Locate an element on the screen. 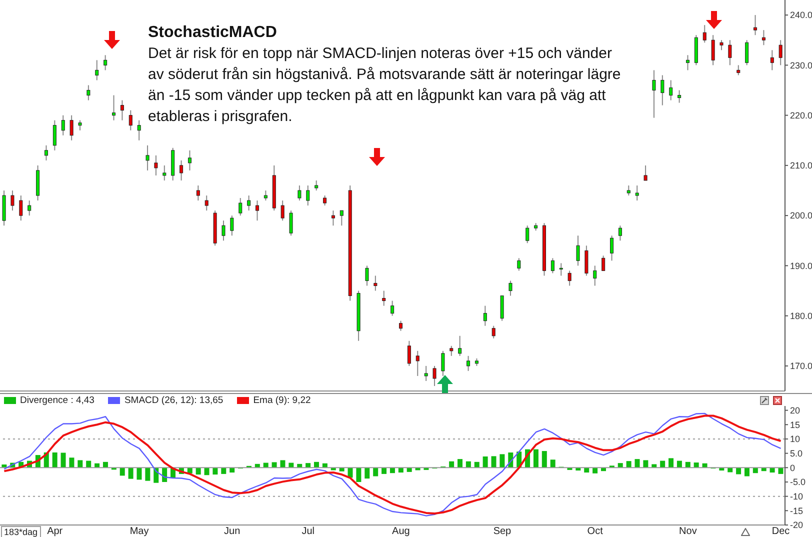 The height and width of the screenshot is (537, 812). y-tick-label: 20 is located at coordinates (795, 410).